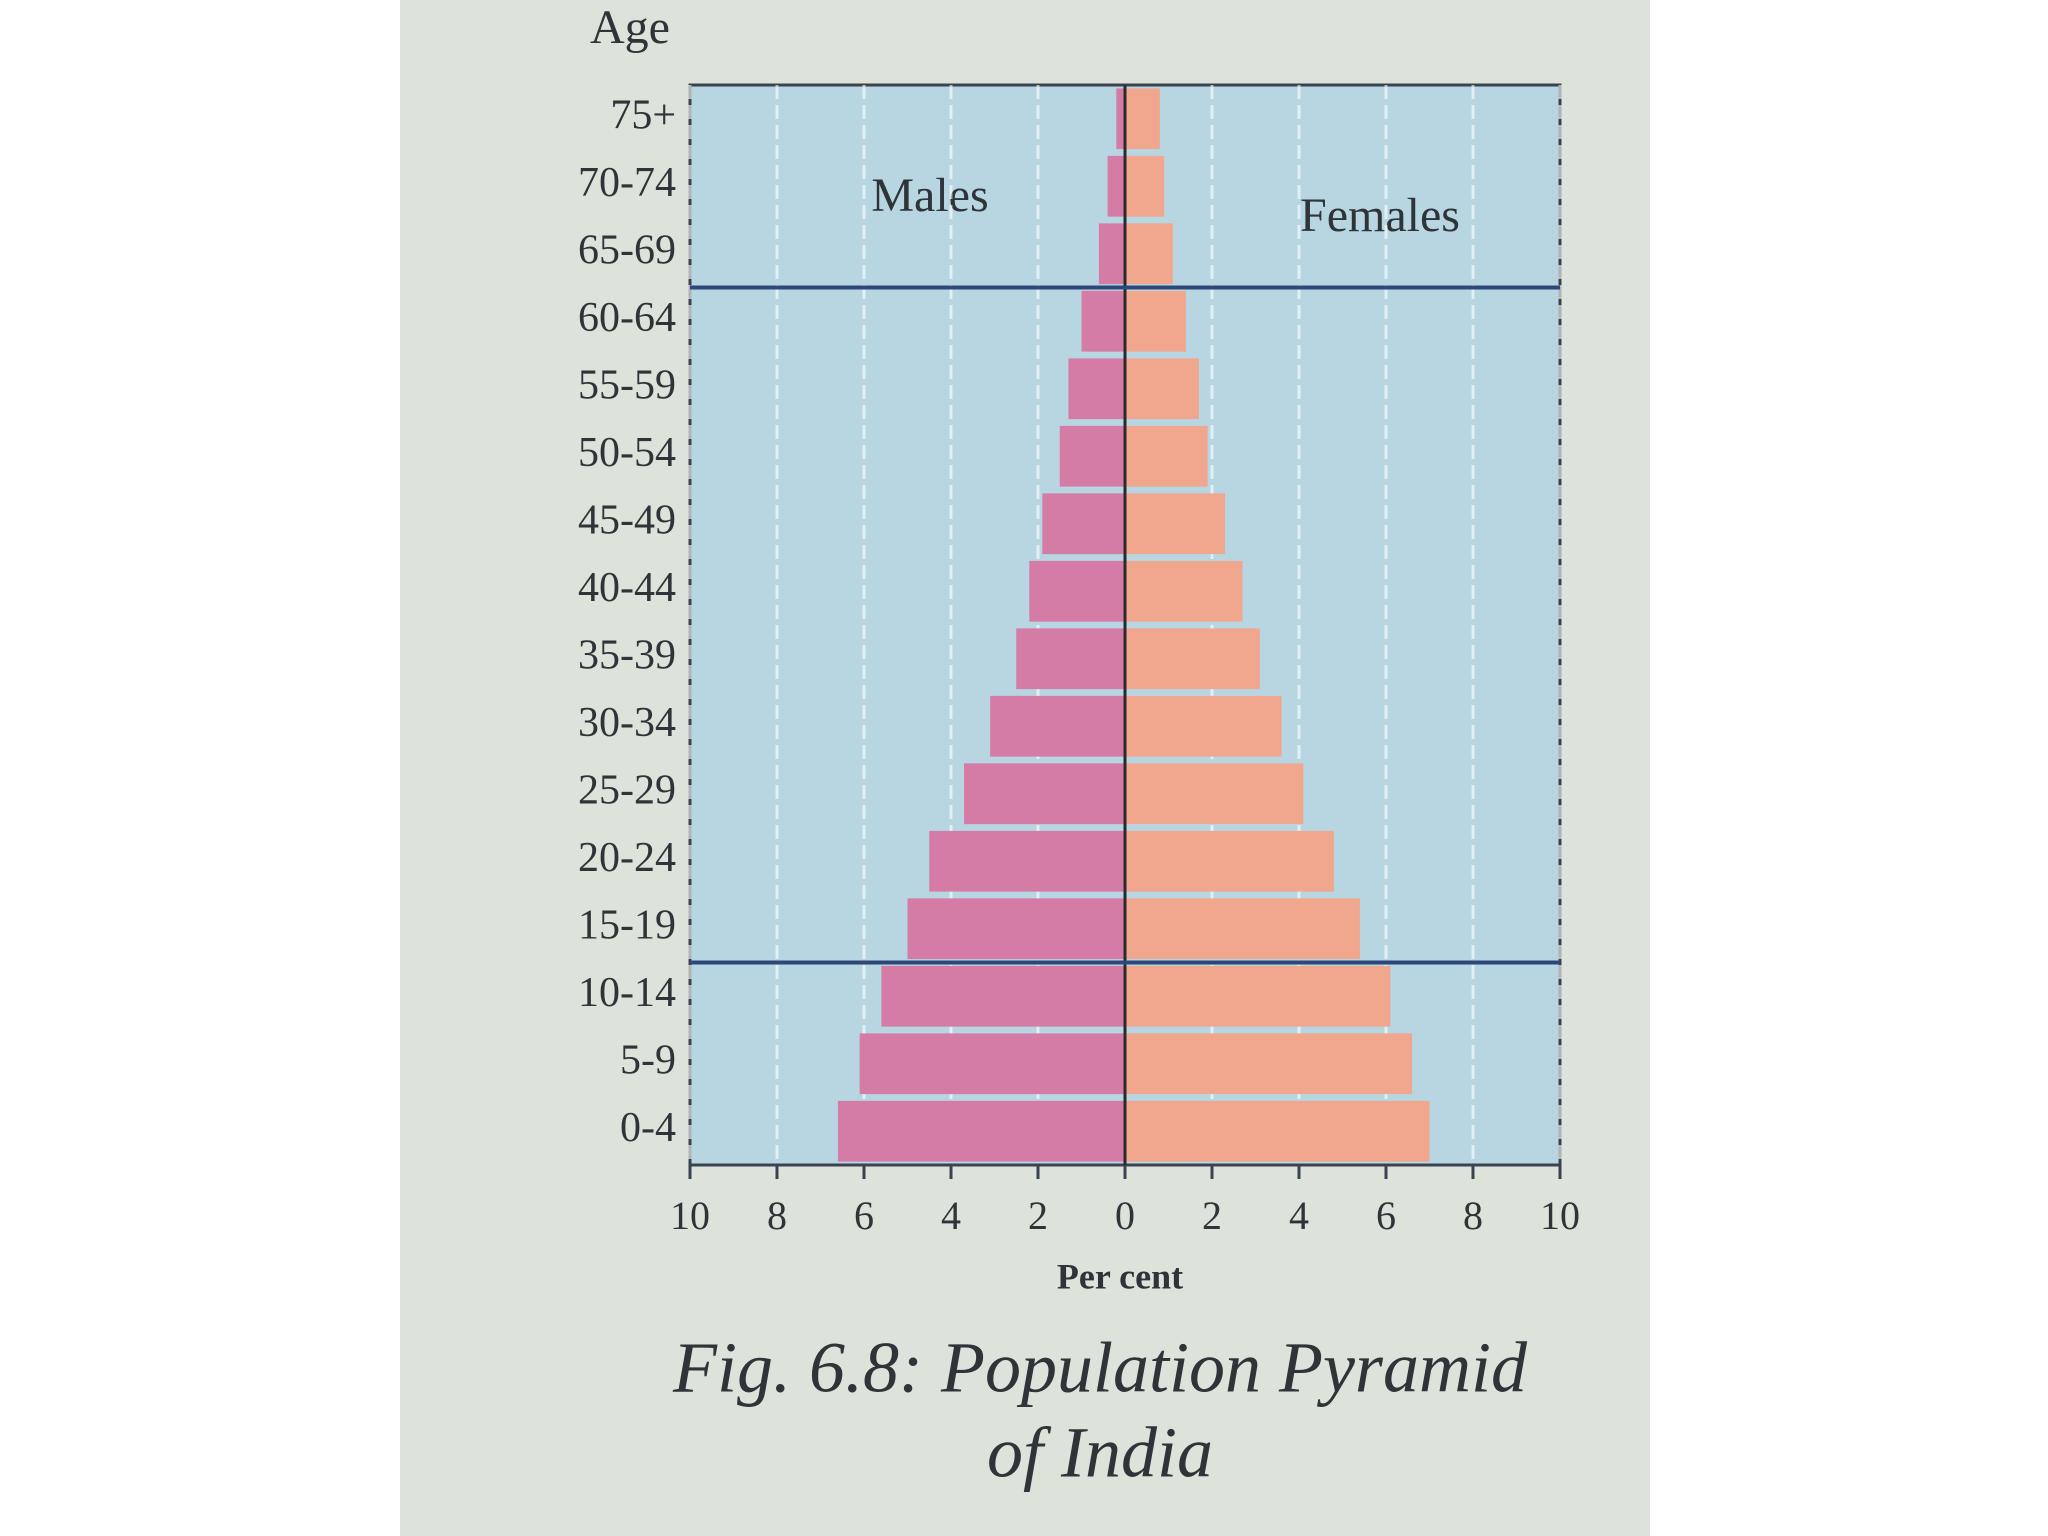  What do you see at coordinates (627, 858) in the screenshot?
I see `y-tick-label: 20-24` at bounding box center [627, 858].